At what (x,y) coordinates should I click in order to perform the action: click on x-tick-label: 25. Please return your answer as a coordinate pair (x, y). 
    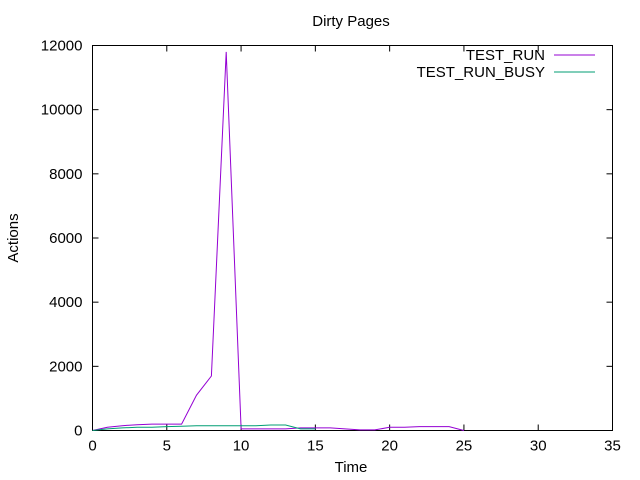
    Looking at the image, I should click on (464, 446).